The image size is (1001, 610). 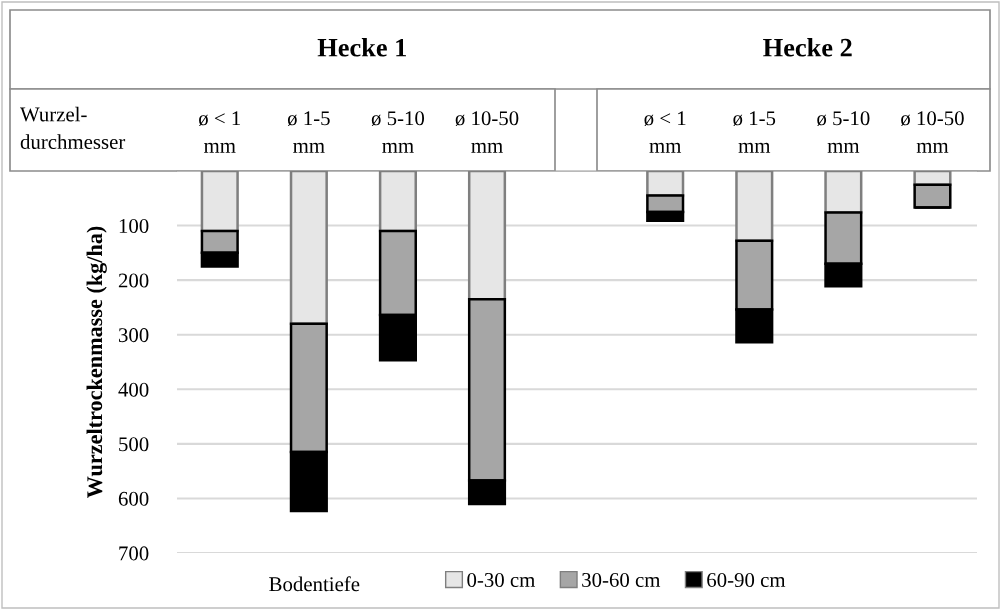 I want to click on legend-label: 60-90 cm, so click(x=746, y=580).